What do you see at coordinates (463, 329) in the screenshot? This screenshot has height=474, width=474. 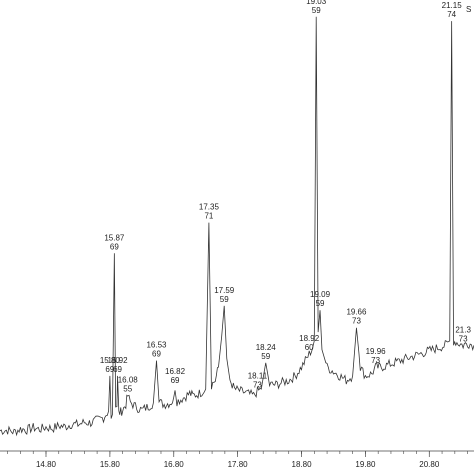 I see `peak-retention-time: 21.3` at bounding box center [463, 329].